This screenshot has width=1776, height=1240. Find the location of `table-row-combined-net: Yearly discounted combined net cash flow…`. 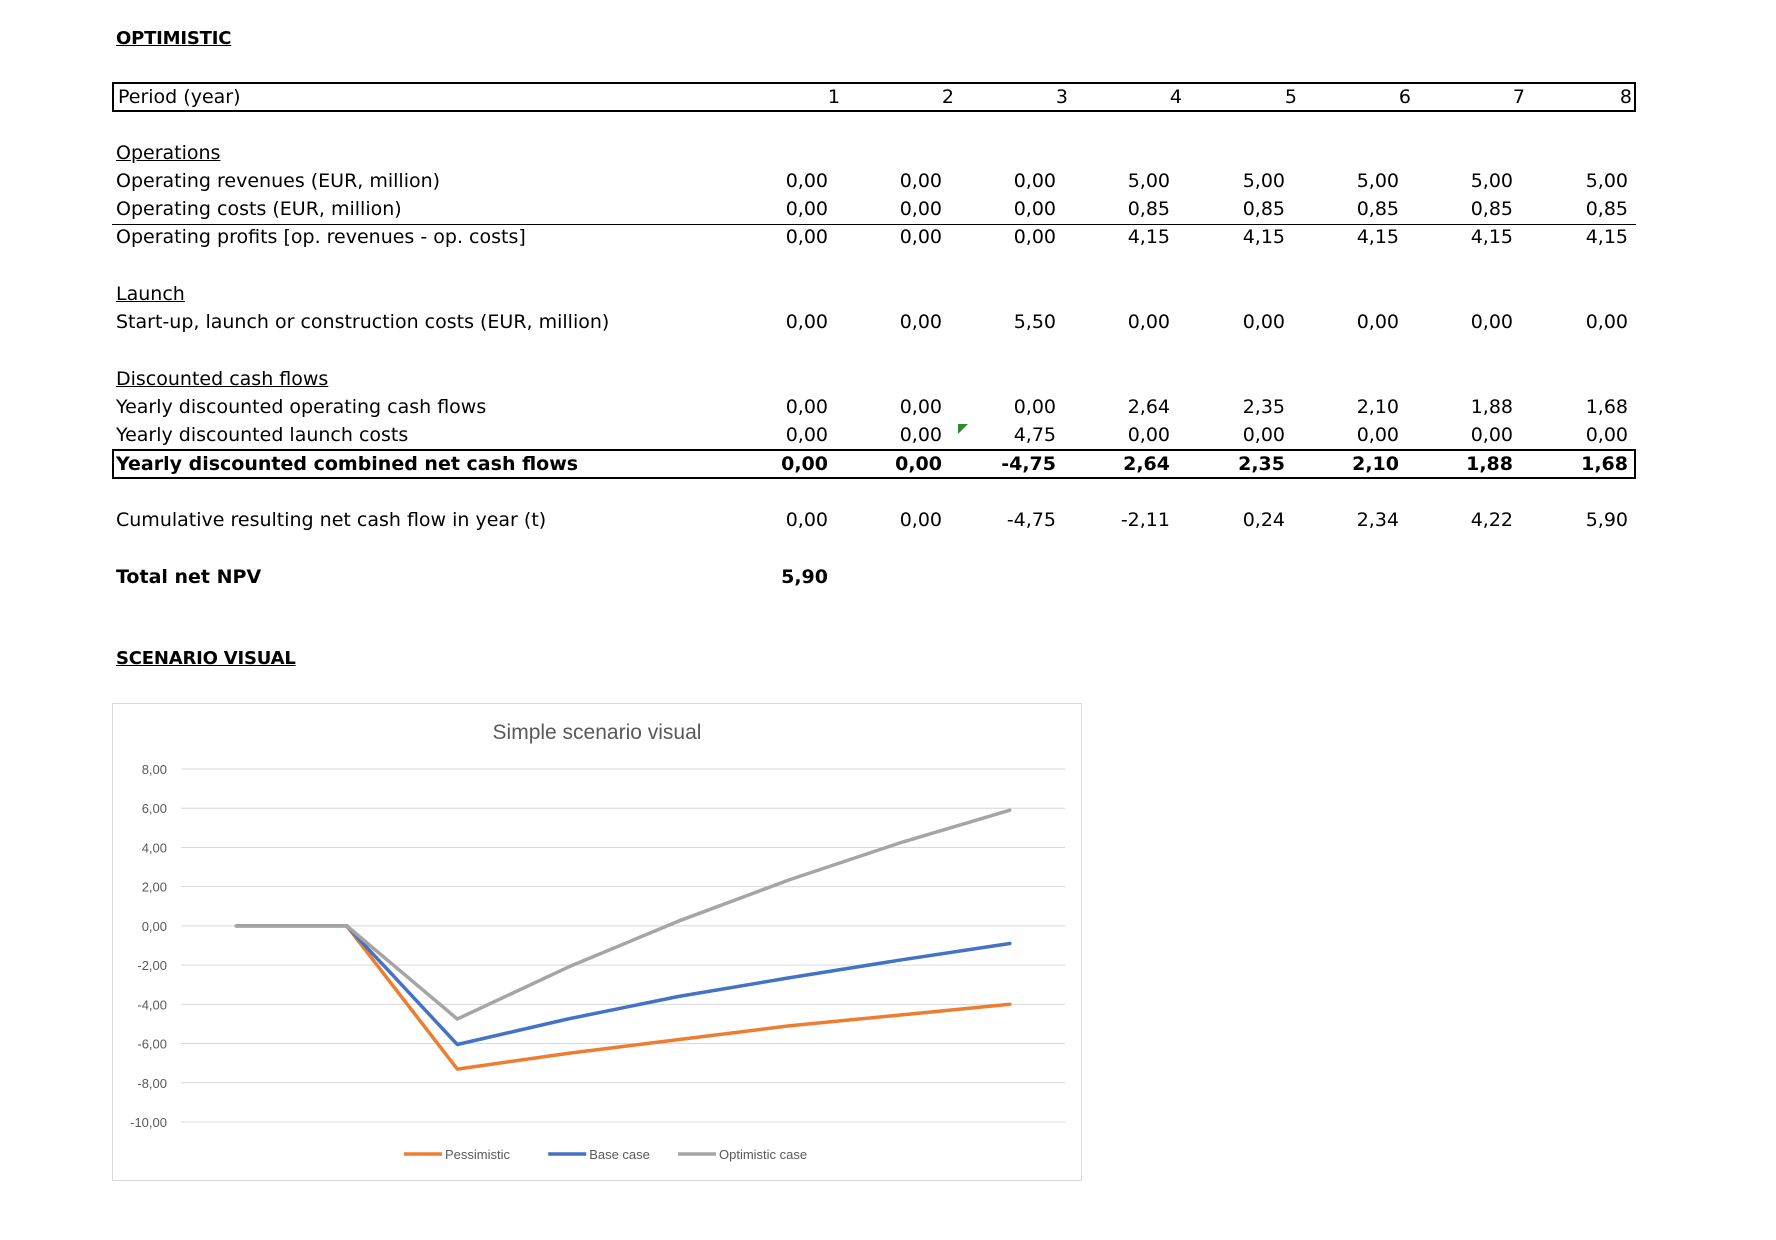

table-row-combined-net: Yearly discounted combined net cash flow… is located at coordinates (874, 464).